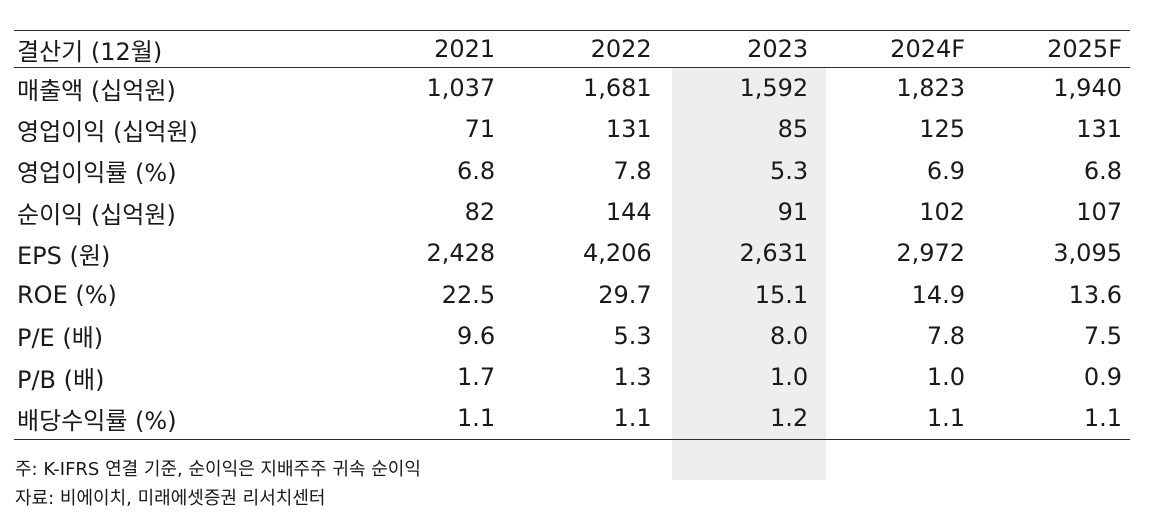  What do you see at coordinates (96, 90) in the screenshot?
I see `row-label: 매출액 (십억원)` at bounding box center [96, 90].